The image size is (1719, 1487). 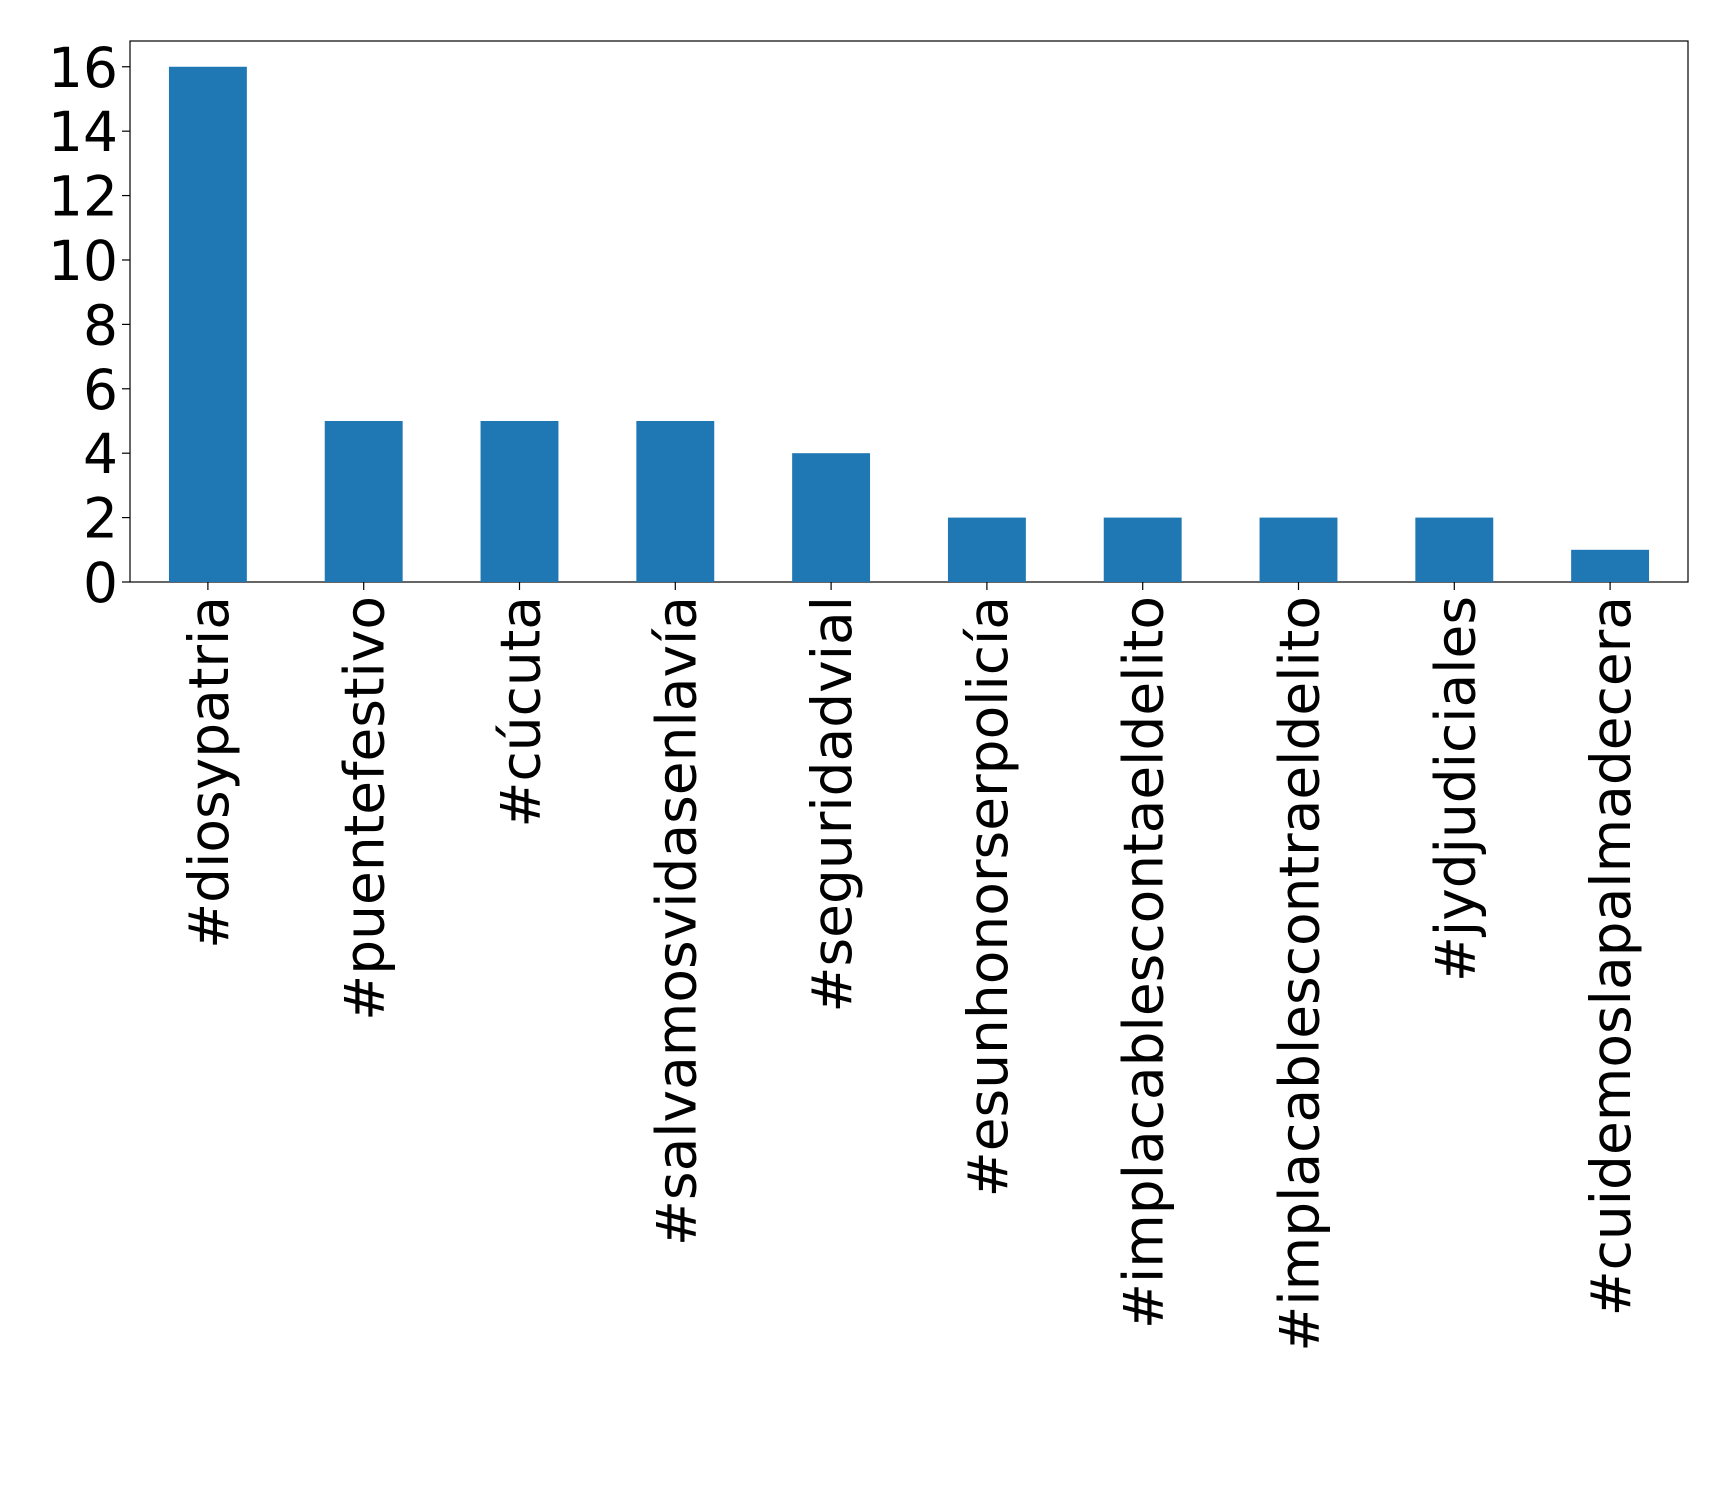 What do you see at coordinates (100, 519) in the screenshot?
I see `y-tick-label: 2` at bounding box center [100, 519].